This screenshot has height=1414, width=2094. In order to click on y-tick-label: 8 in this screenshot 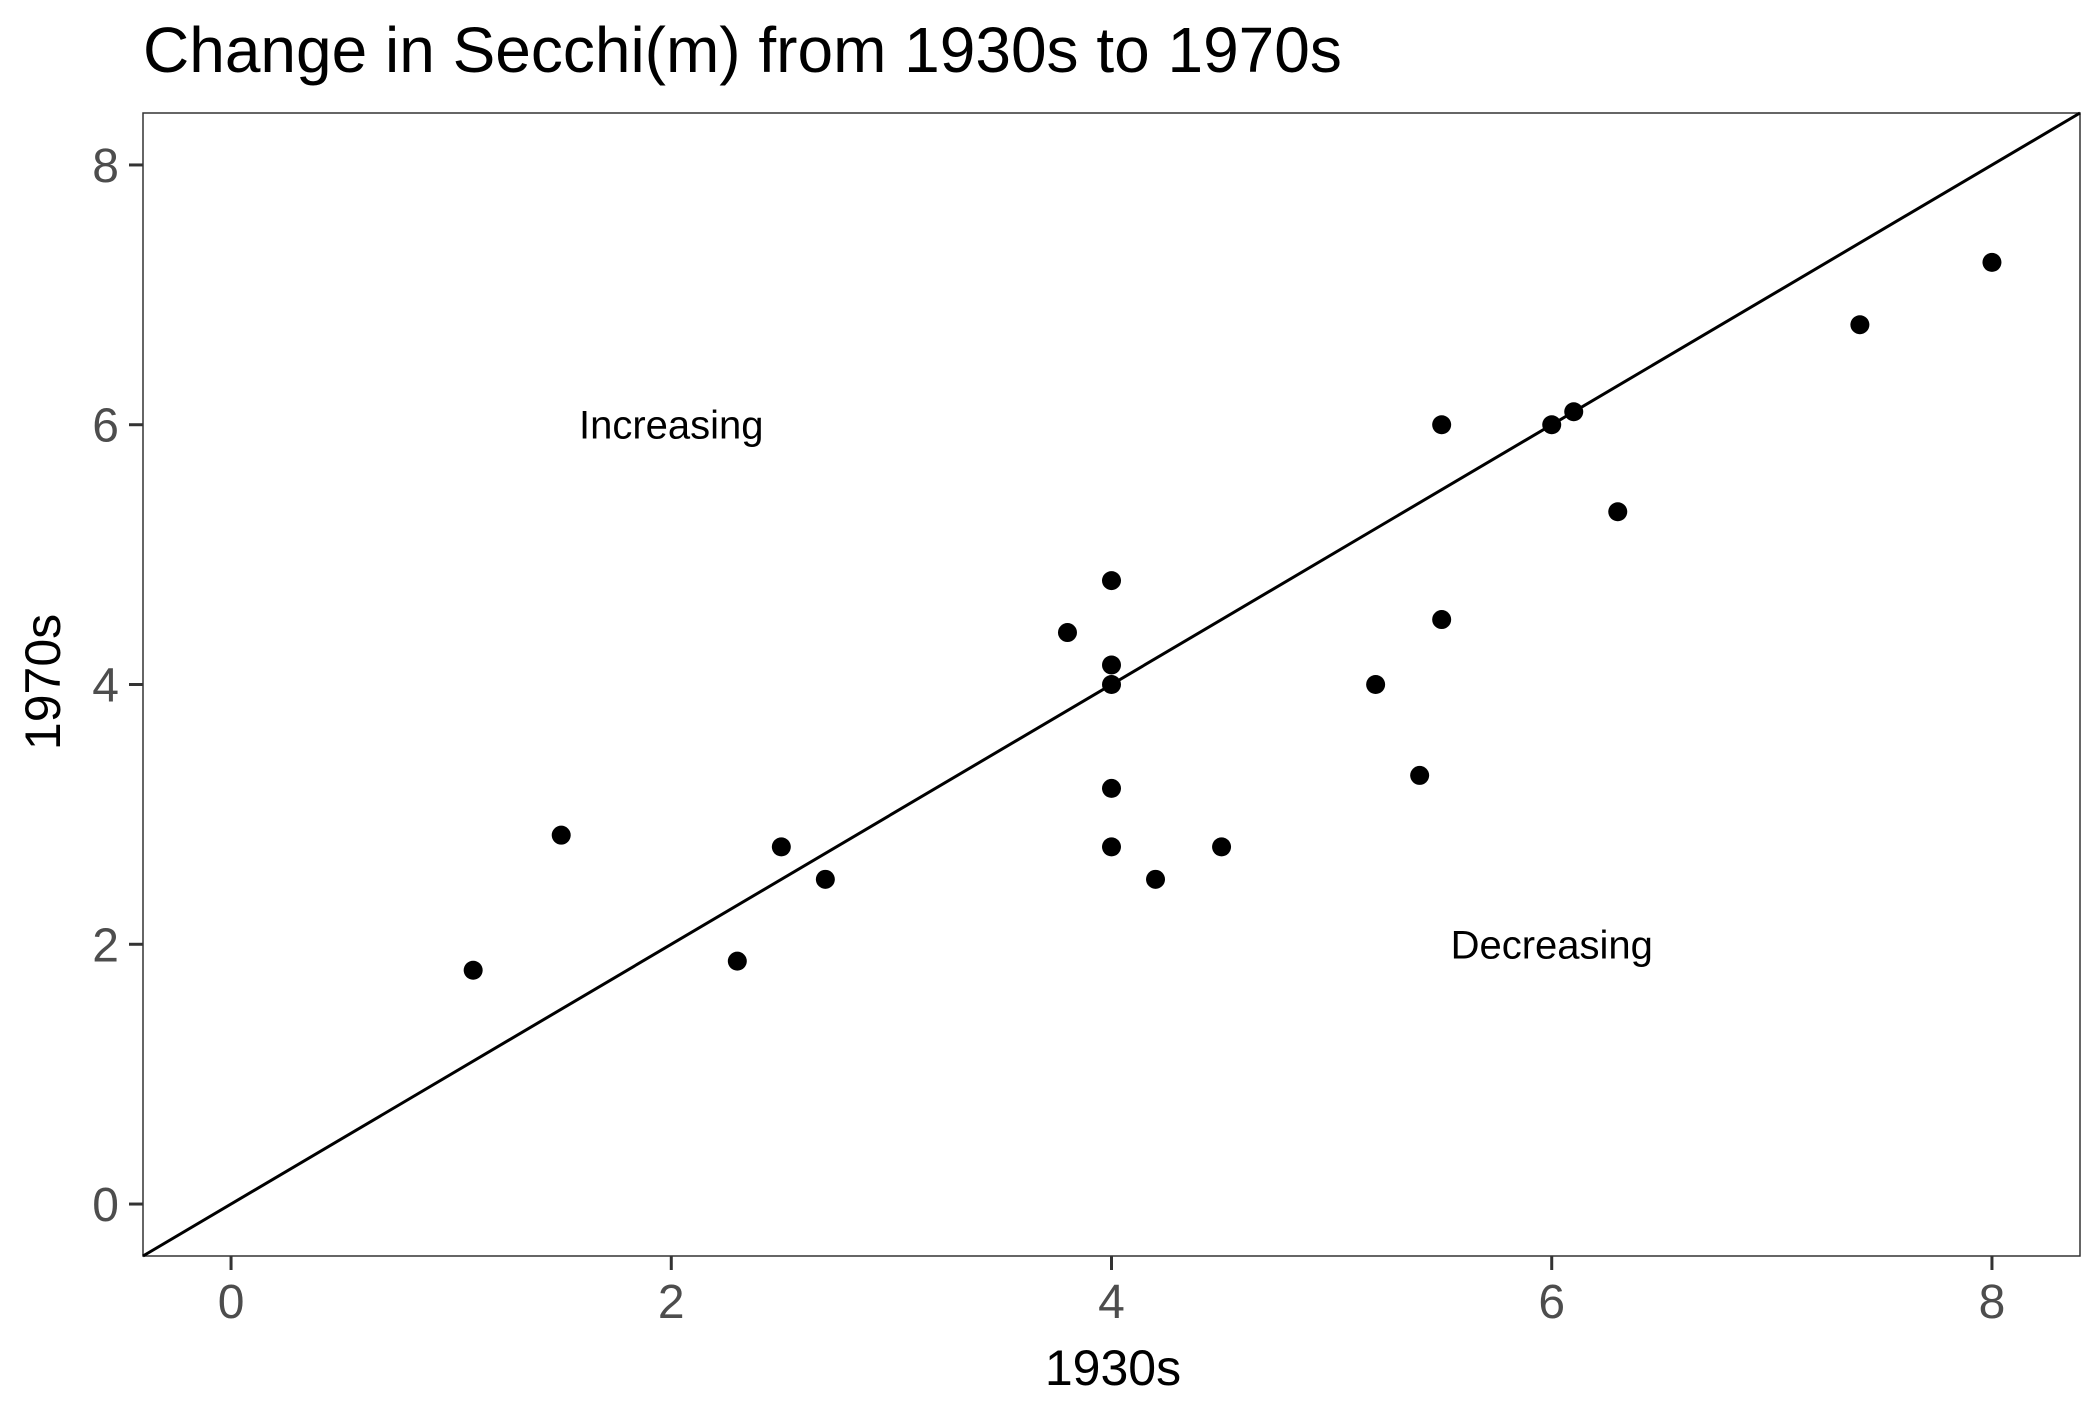, I will do `click(105, 166)`.